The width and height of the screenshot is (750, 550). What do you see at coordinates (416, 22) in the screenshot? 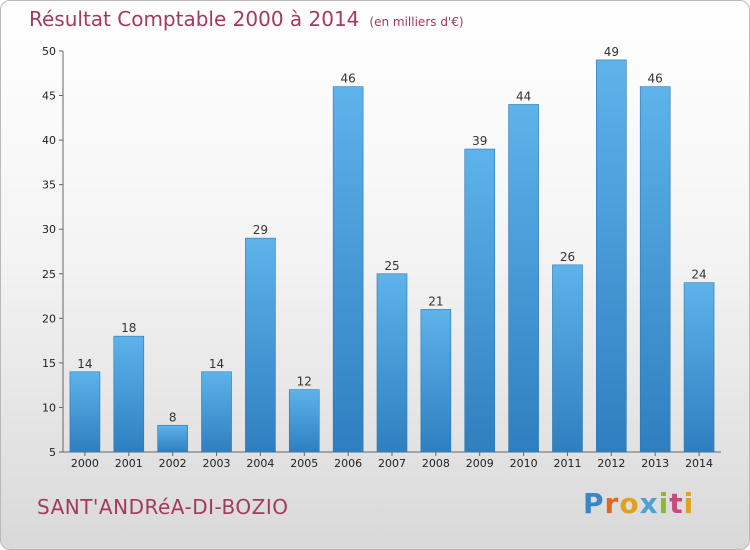
I see `chart-unit: (en milliers d'€)` at bounding box center [416, 22].